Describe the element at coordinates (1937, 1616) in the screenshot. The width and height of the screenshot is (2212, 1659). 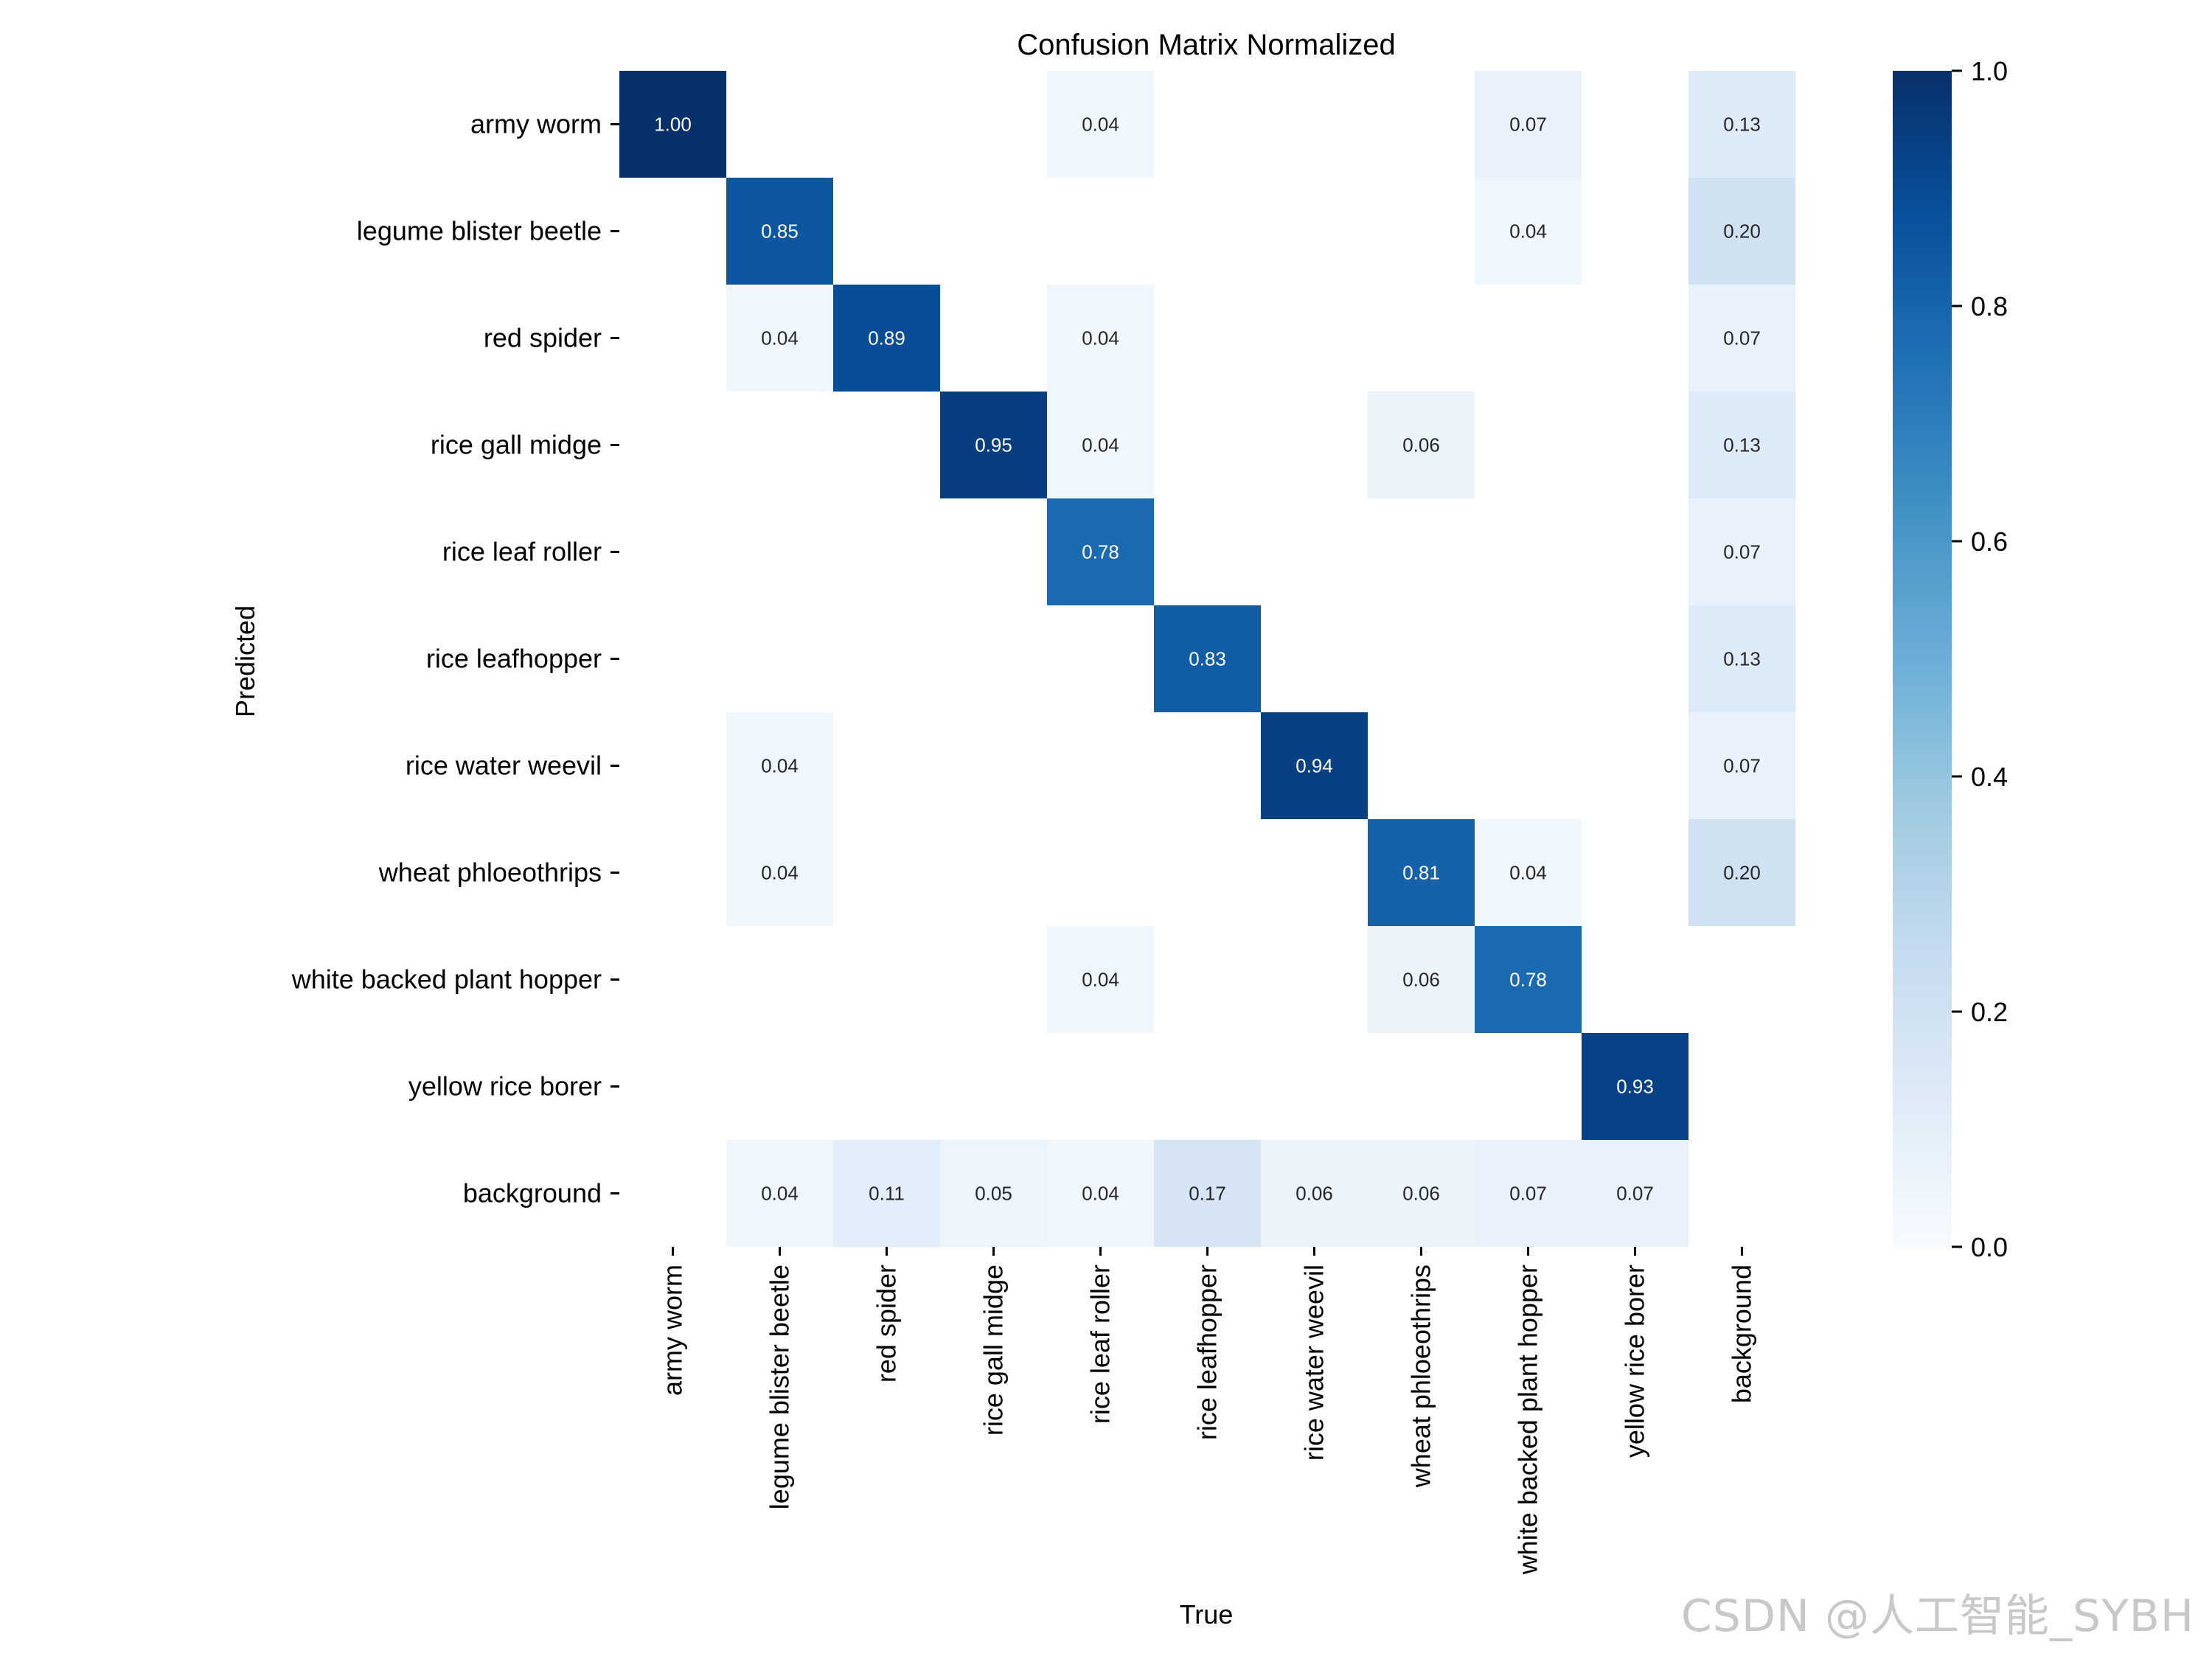
I see `watermark-text: CSDN @人工智能_SYBH` at that location.